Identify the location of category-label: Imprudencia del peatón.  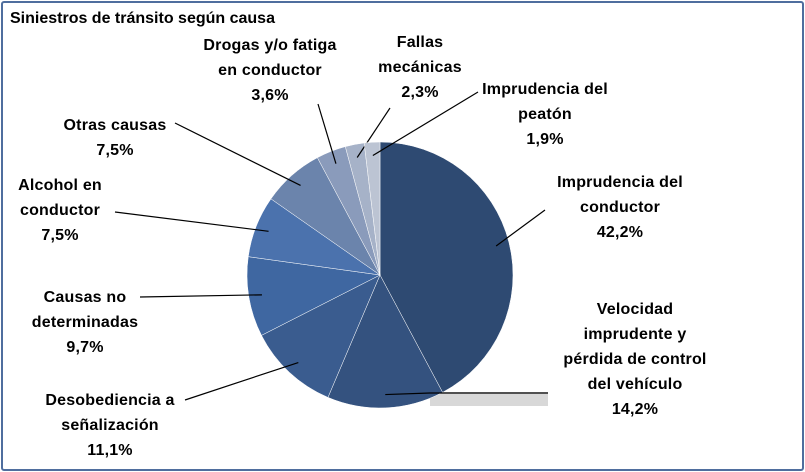
(545, 102).